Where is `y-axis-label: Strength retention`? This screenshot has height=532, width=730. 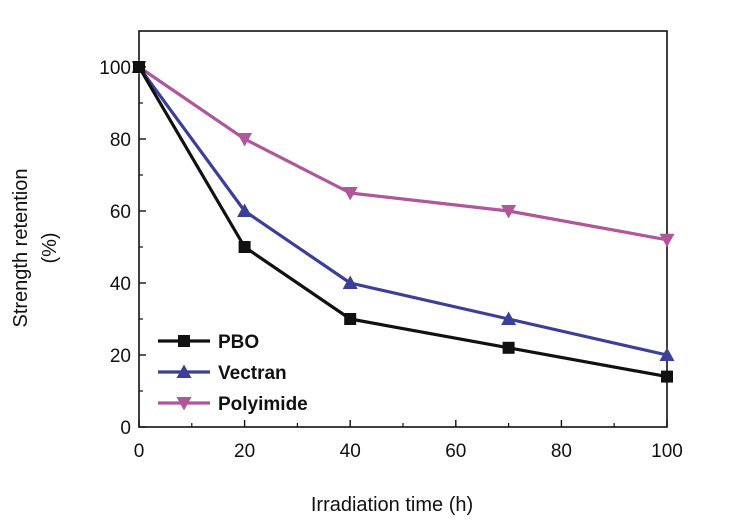
y-axis-label: Strength retention is located at coordinates (21, 248).